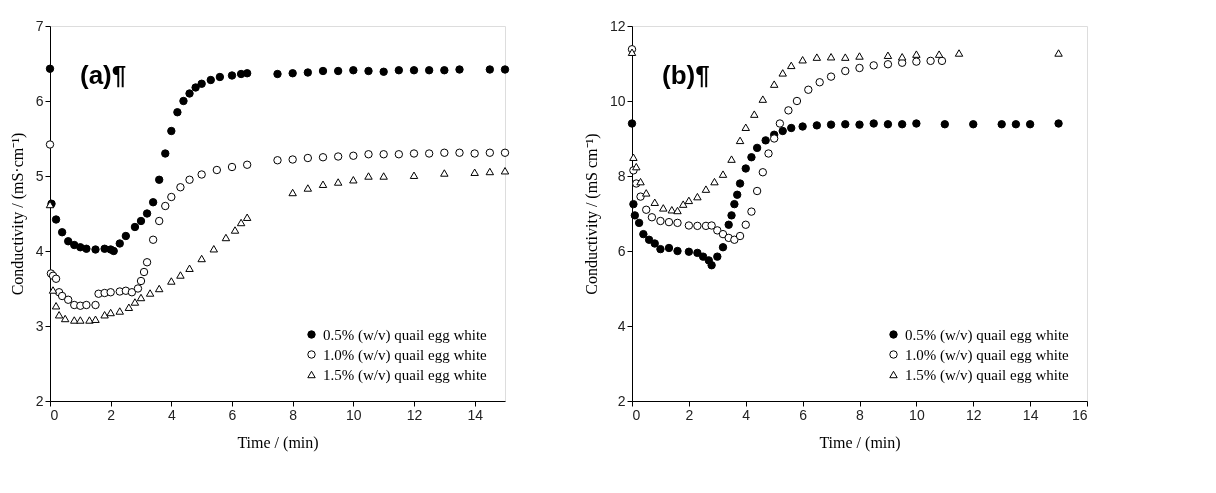 The image size is (1216, 493). I want to click on x-tick-label: 16, so click(1079, 414).